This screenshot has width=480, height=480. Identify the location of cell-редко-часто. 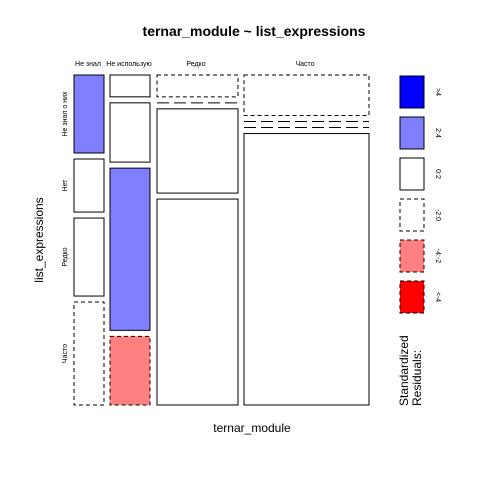
(197, 302).